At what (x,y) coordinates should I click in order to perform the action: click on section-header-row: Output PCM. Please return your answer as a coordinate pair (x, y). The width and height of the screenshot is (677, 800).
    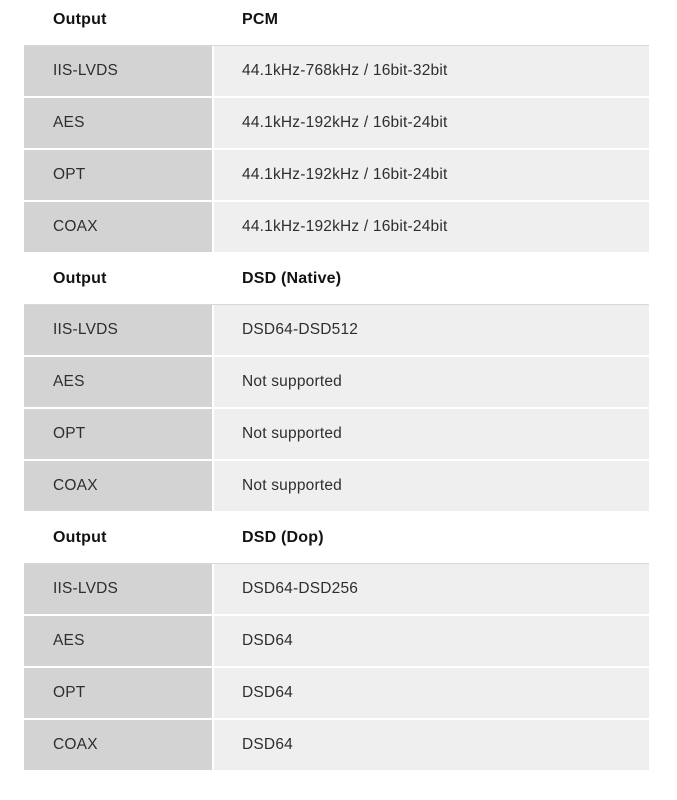
    Looking at the image, I should click on (336, 20).